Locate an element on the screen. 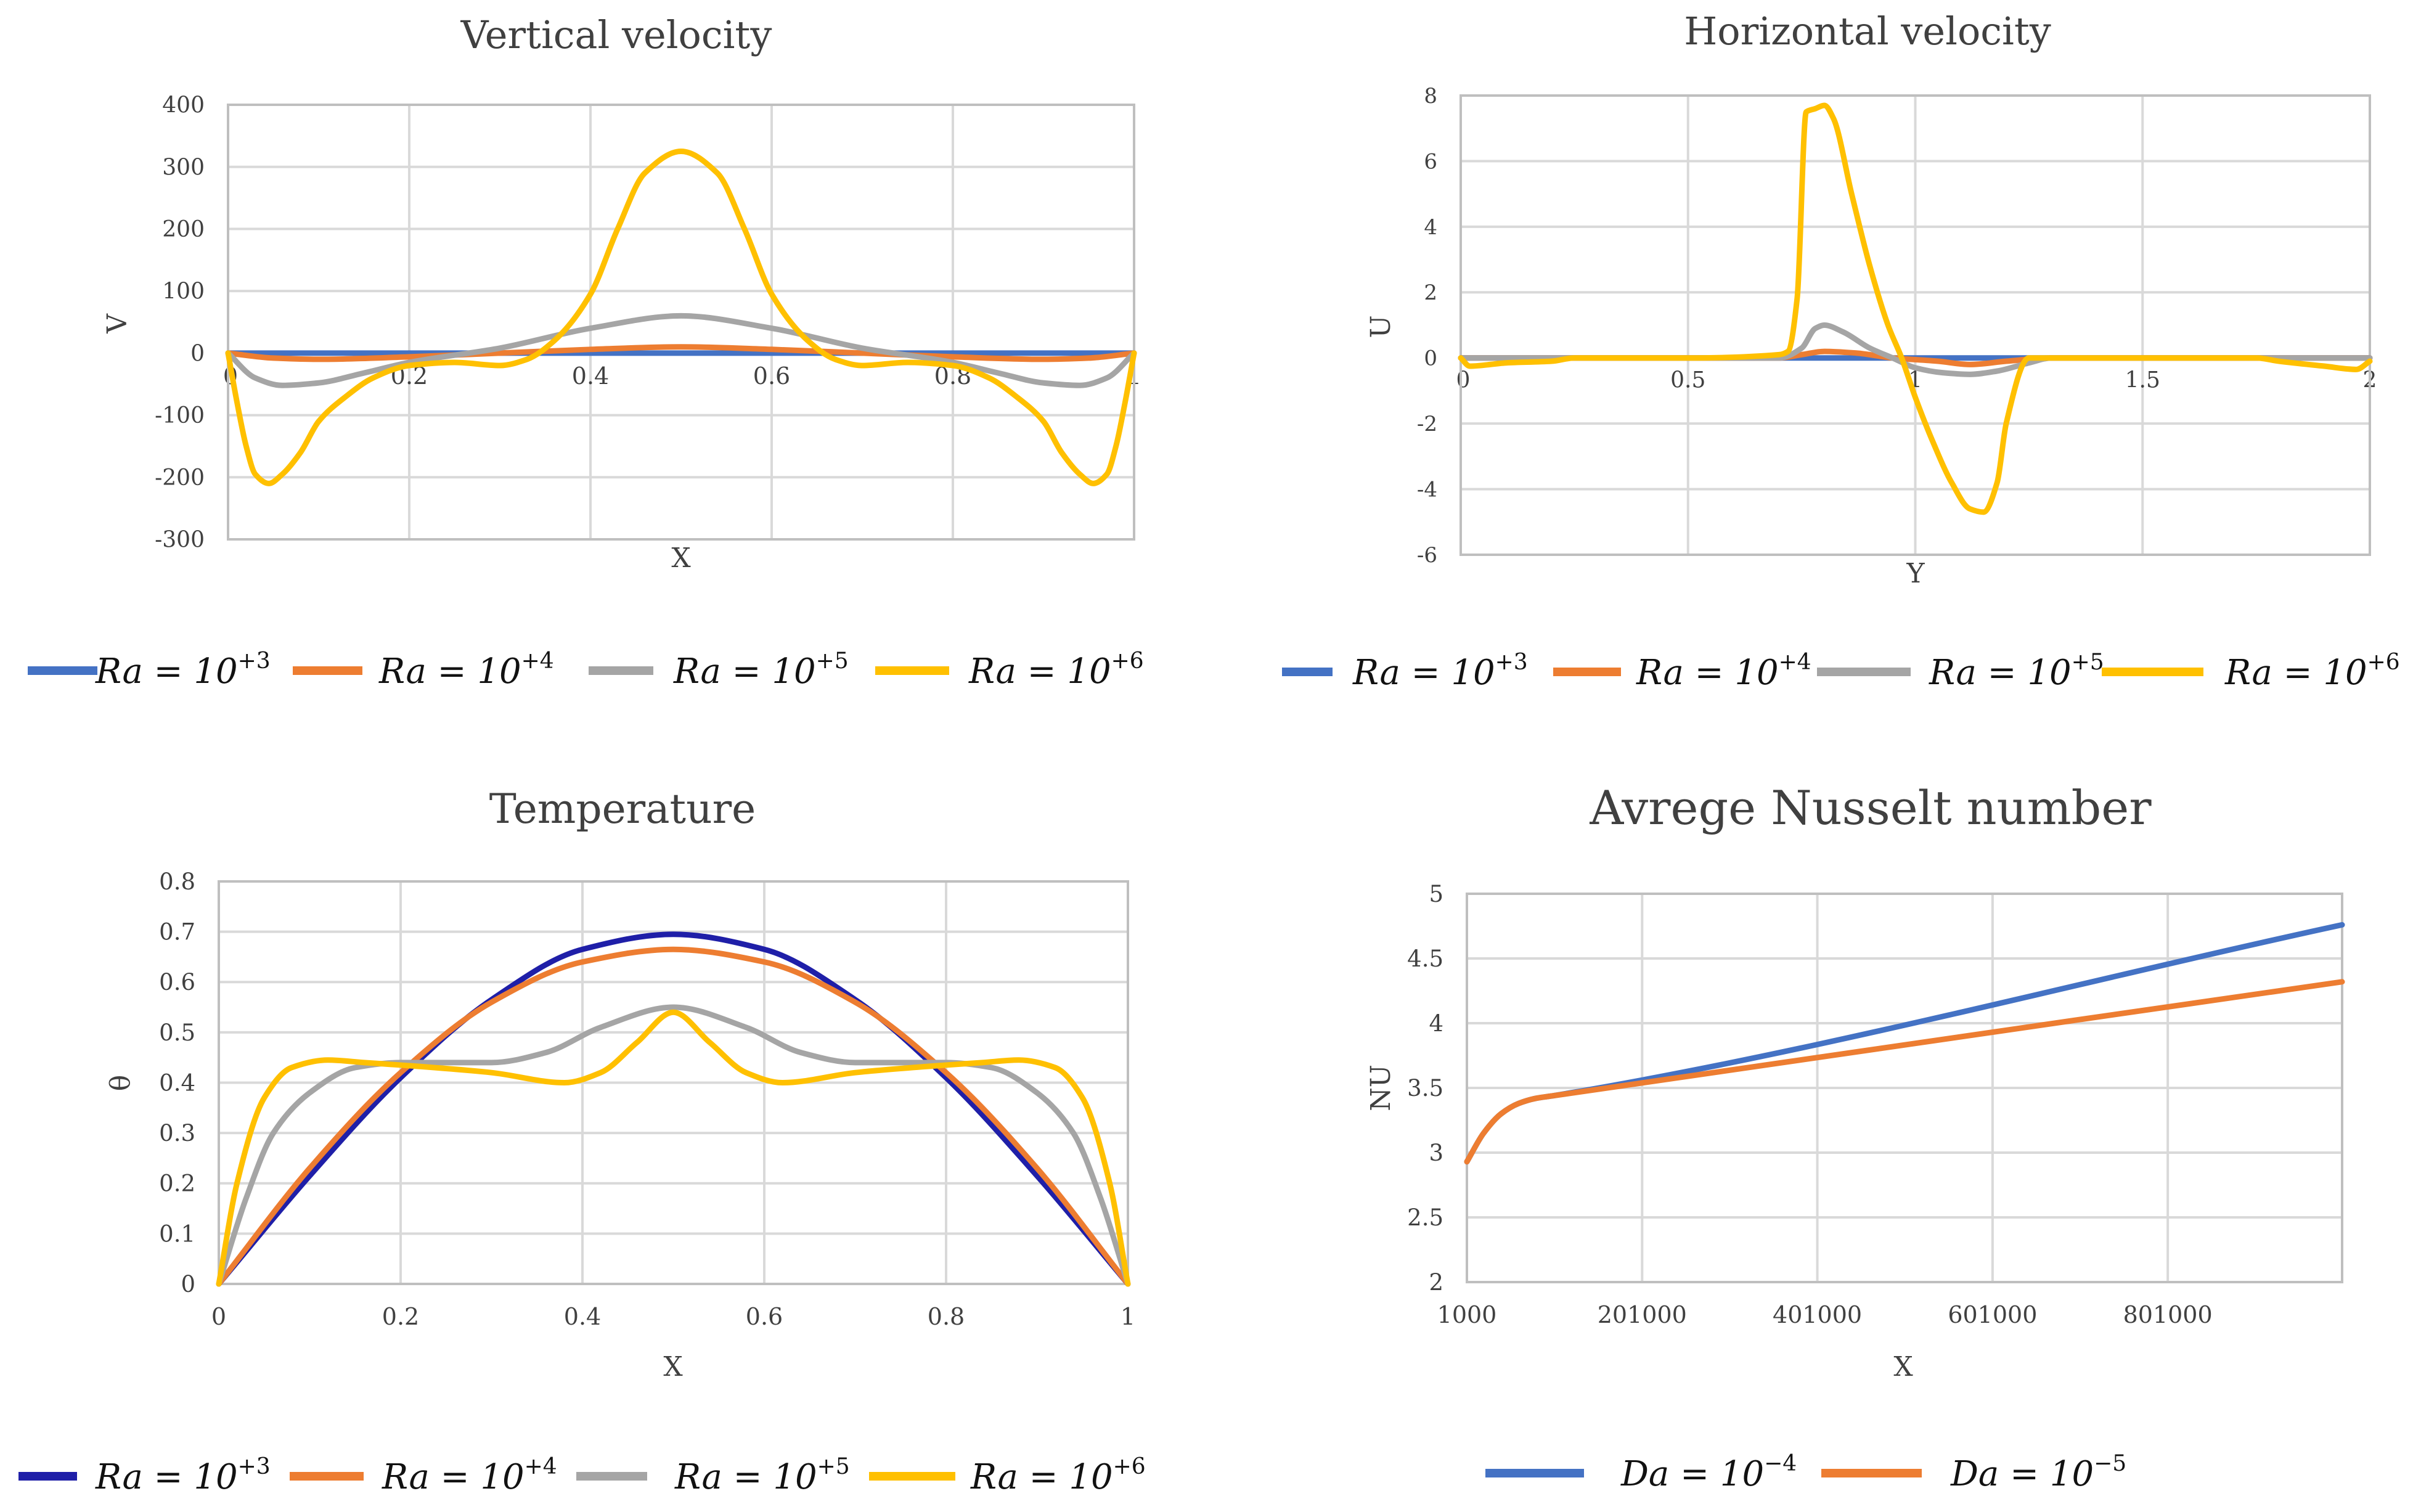 This screenshot has height=1512, width=2421. y-tick-label: 0.8 is located at coordinates (177, 882).